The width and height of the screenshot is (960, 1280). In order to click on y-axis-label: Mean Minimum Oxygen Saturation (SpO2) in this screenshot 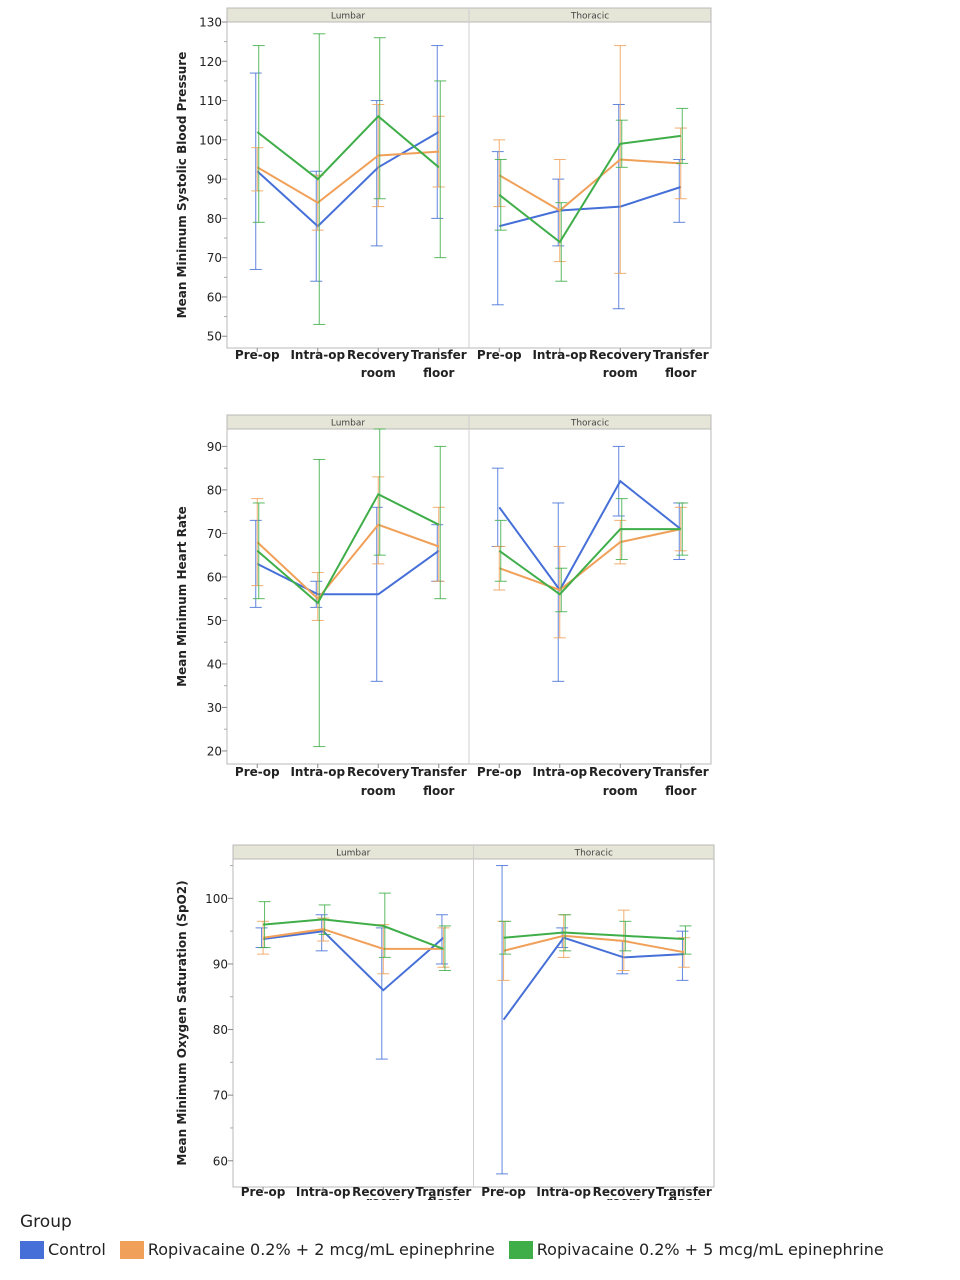, I will do `click(182, 1022)`.